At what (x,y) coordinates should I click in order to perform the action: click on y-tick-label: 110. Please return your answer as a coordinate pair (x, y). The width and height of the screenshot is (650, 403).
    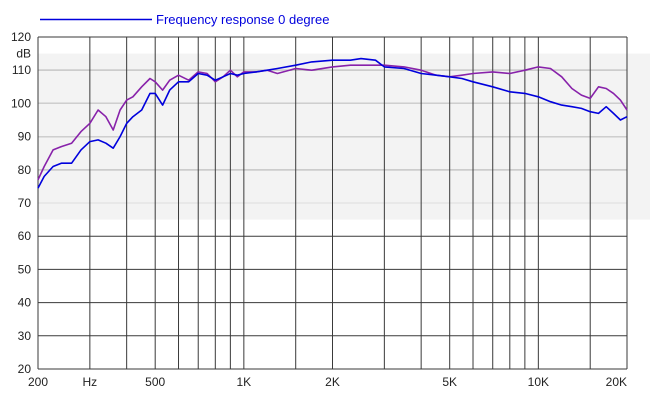
    Looking at the image, I should click on (21, 70).